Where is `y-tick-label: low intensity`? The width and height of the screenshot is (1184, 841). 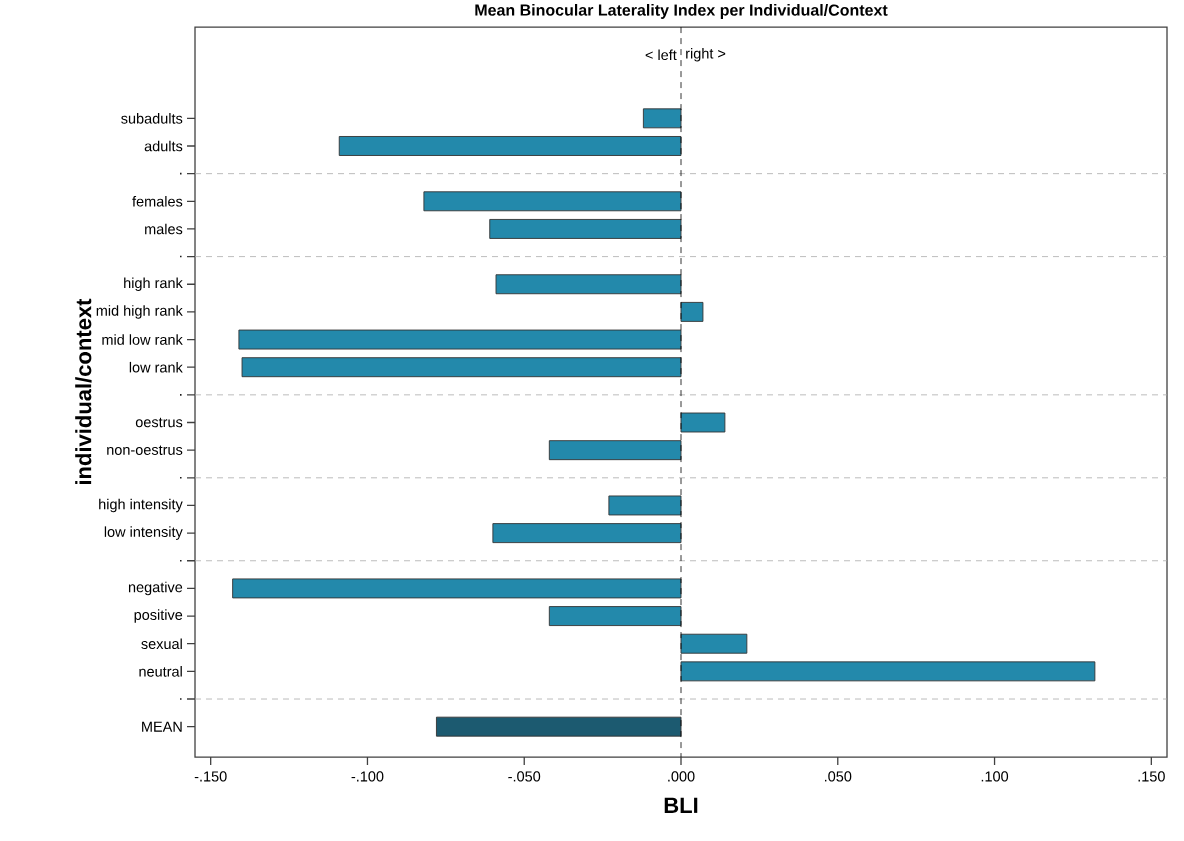
y-tick-label: low intensity is located at coordinates (143, 533).